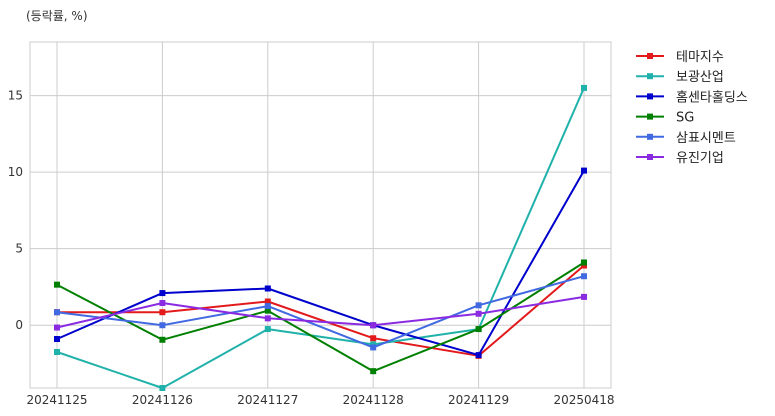  Describe the element at coordinates (685, 118) in the screenshot. I see `legend-label: SG` at that location.